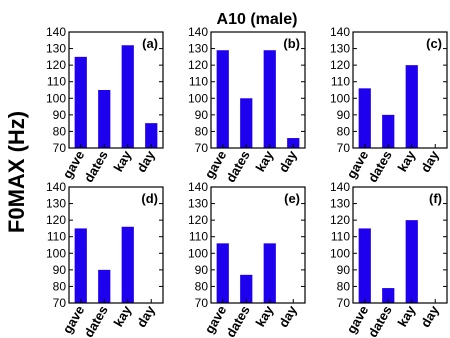 The image size is (450, 338). What do you see at coordinates (435, 198) in the screenshot?
I see `panel-label: (f)` at bounding box center [435, 198].